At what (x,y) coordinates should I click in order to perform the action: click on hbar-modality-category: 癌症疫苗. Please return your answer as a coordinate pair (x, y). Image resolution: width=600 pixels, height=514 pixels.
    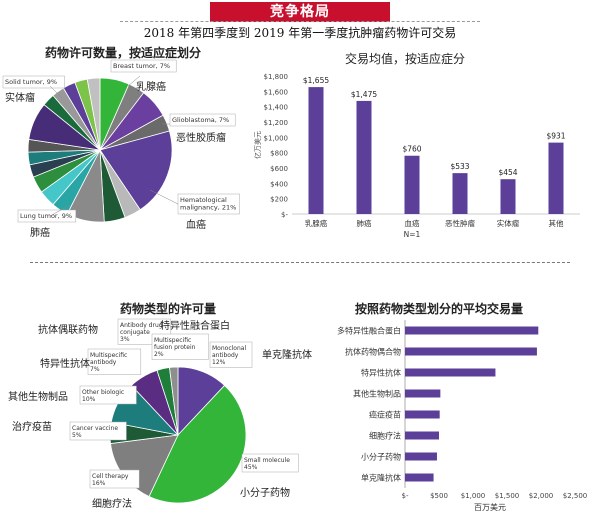
    Looking at the image, I should click on (385, 415).